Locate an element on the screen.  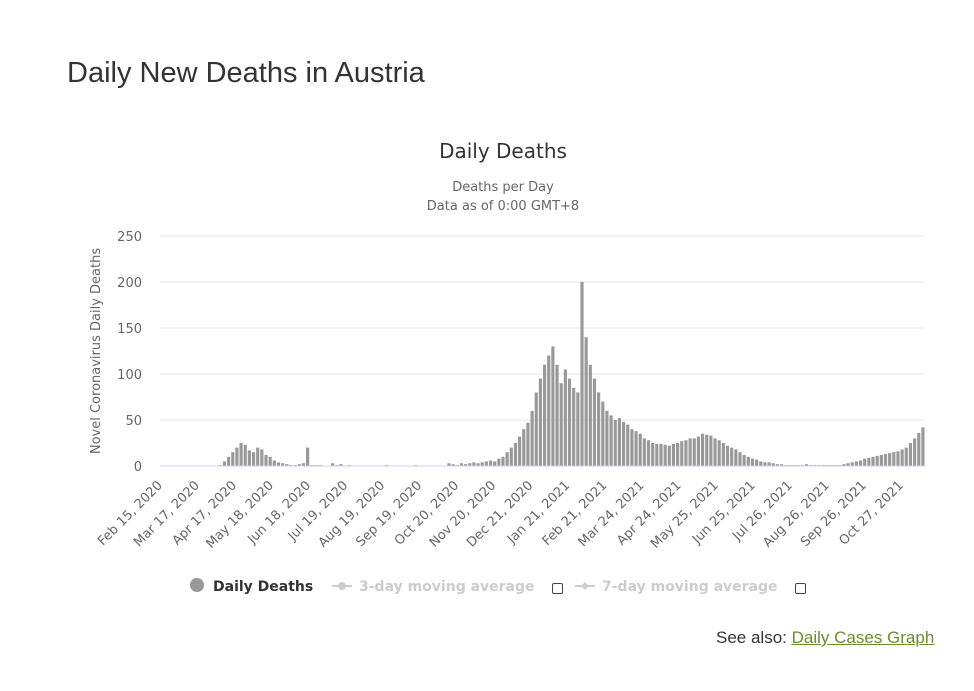
legend-marker-7-day is located at coordinates (585, 586).